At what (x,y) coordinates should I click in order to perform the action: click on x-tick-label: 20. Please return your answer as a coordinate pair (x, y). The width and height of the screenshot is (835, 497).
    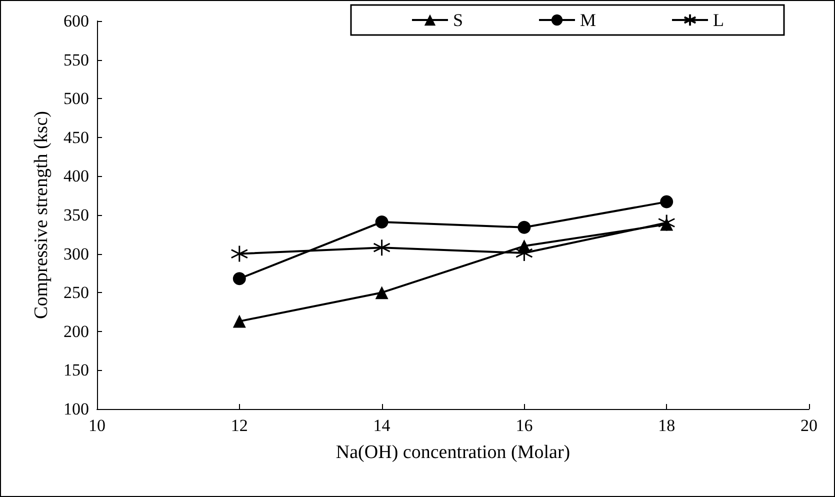
    Looking at the image, I should click on (809, 425).